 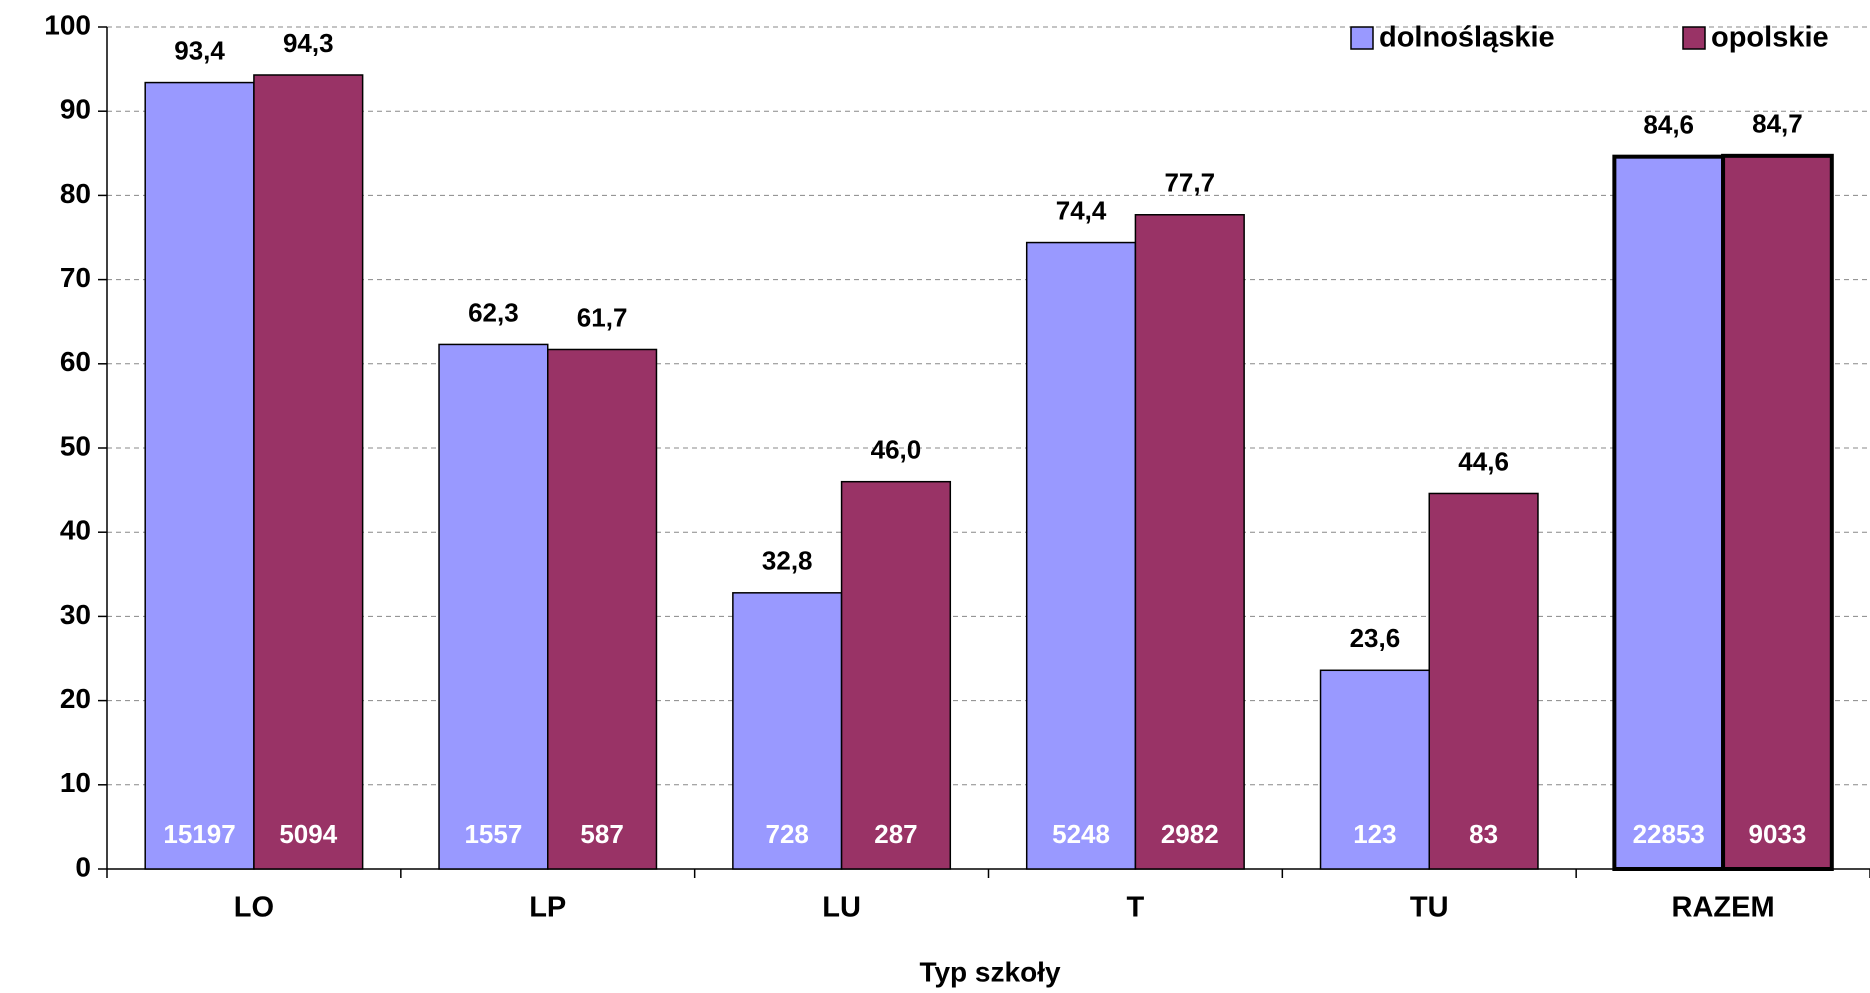 What do you see at coordinates (75, 109) in the screenshot?
I see `y-tick-label: 90` at bounding box center [75, 109].